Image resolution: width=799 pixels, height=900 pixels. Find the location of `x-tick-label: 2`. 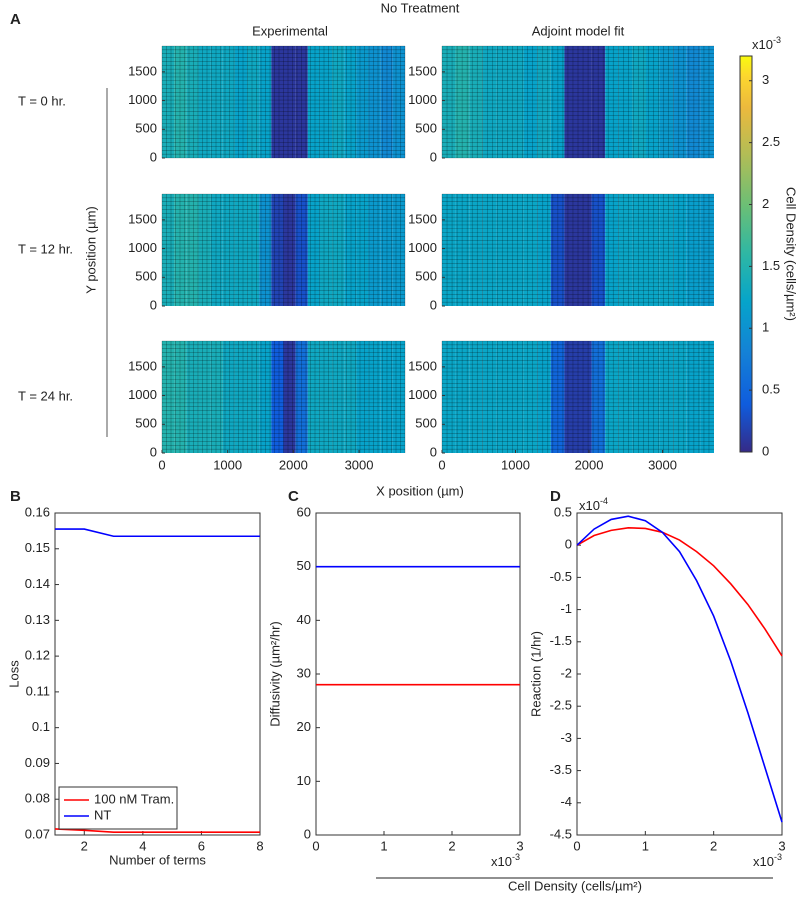

x-tick-label: 2 is located at coordinates (713, 845).